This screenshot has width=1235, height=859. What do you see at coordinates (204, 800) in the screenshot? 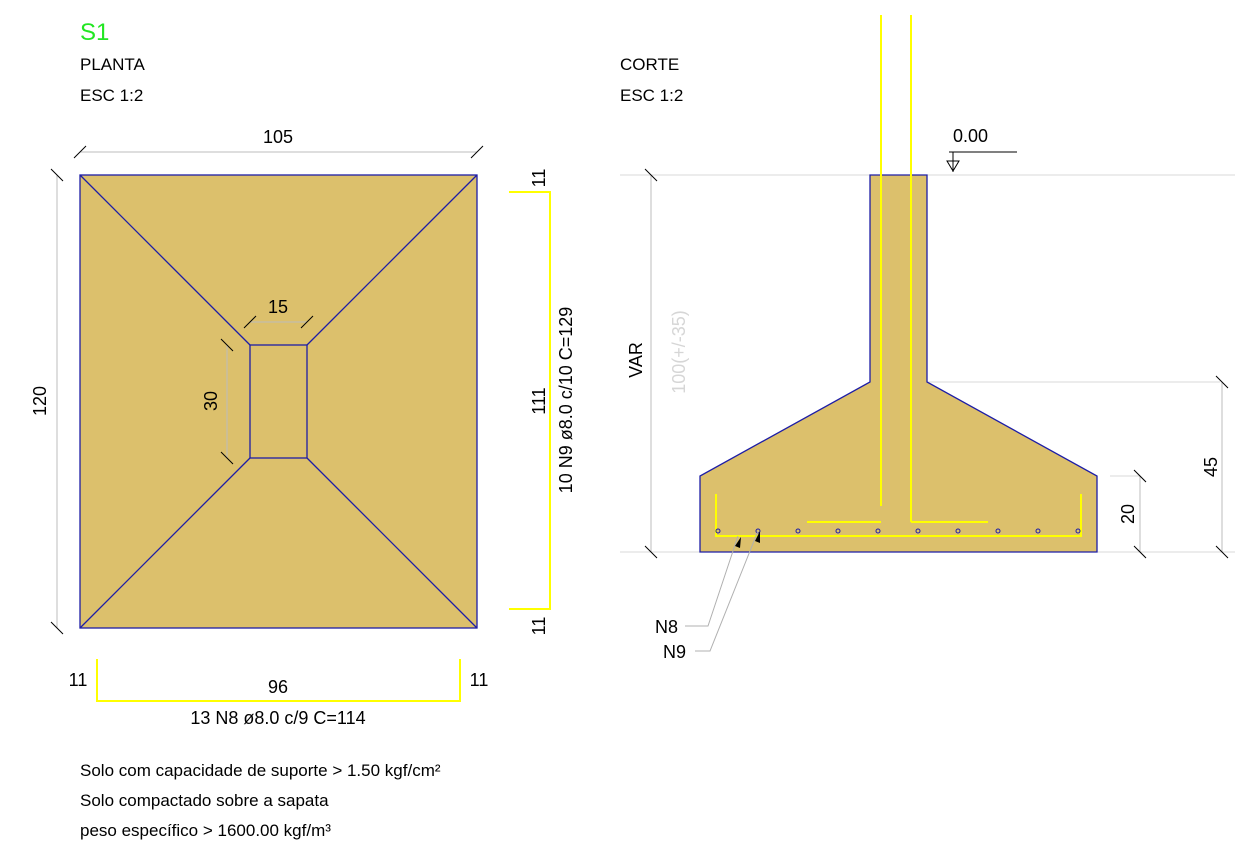
I see `note-soil-compacted: Solo compactado sobre a sapata` at bounding box center [204, 800].